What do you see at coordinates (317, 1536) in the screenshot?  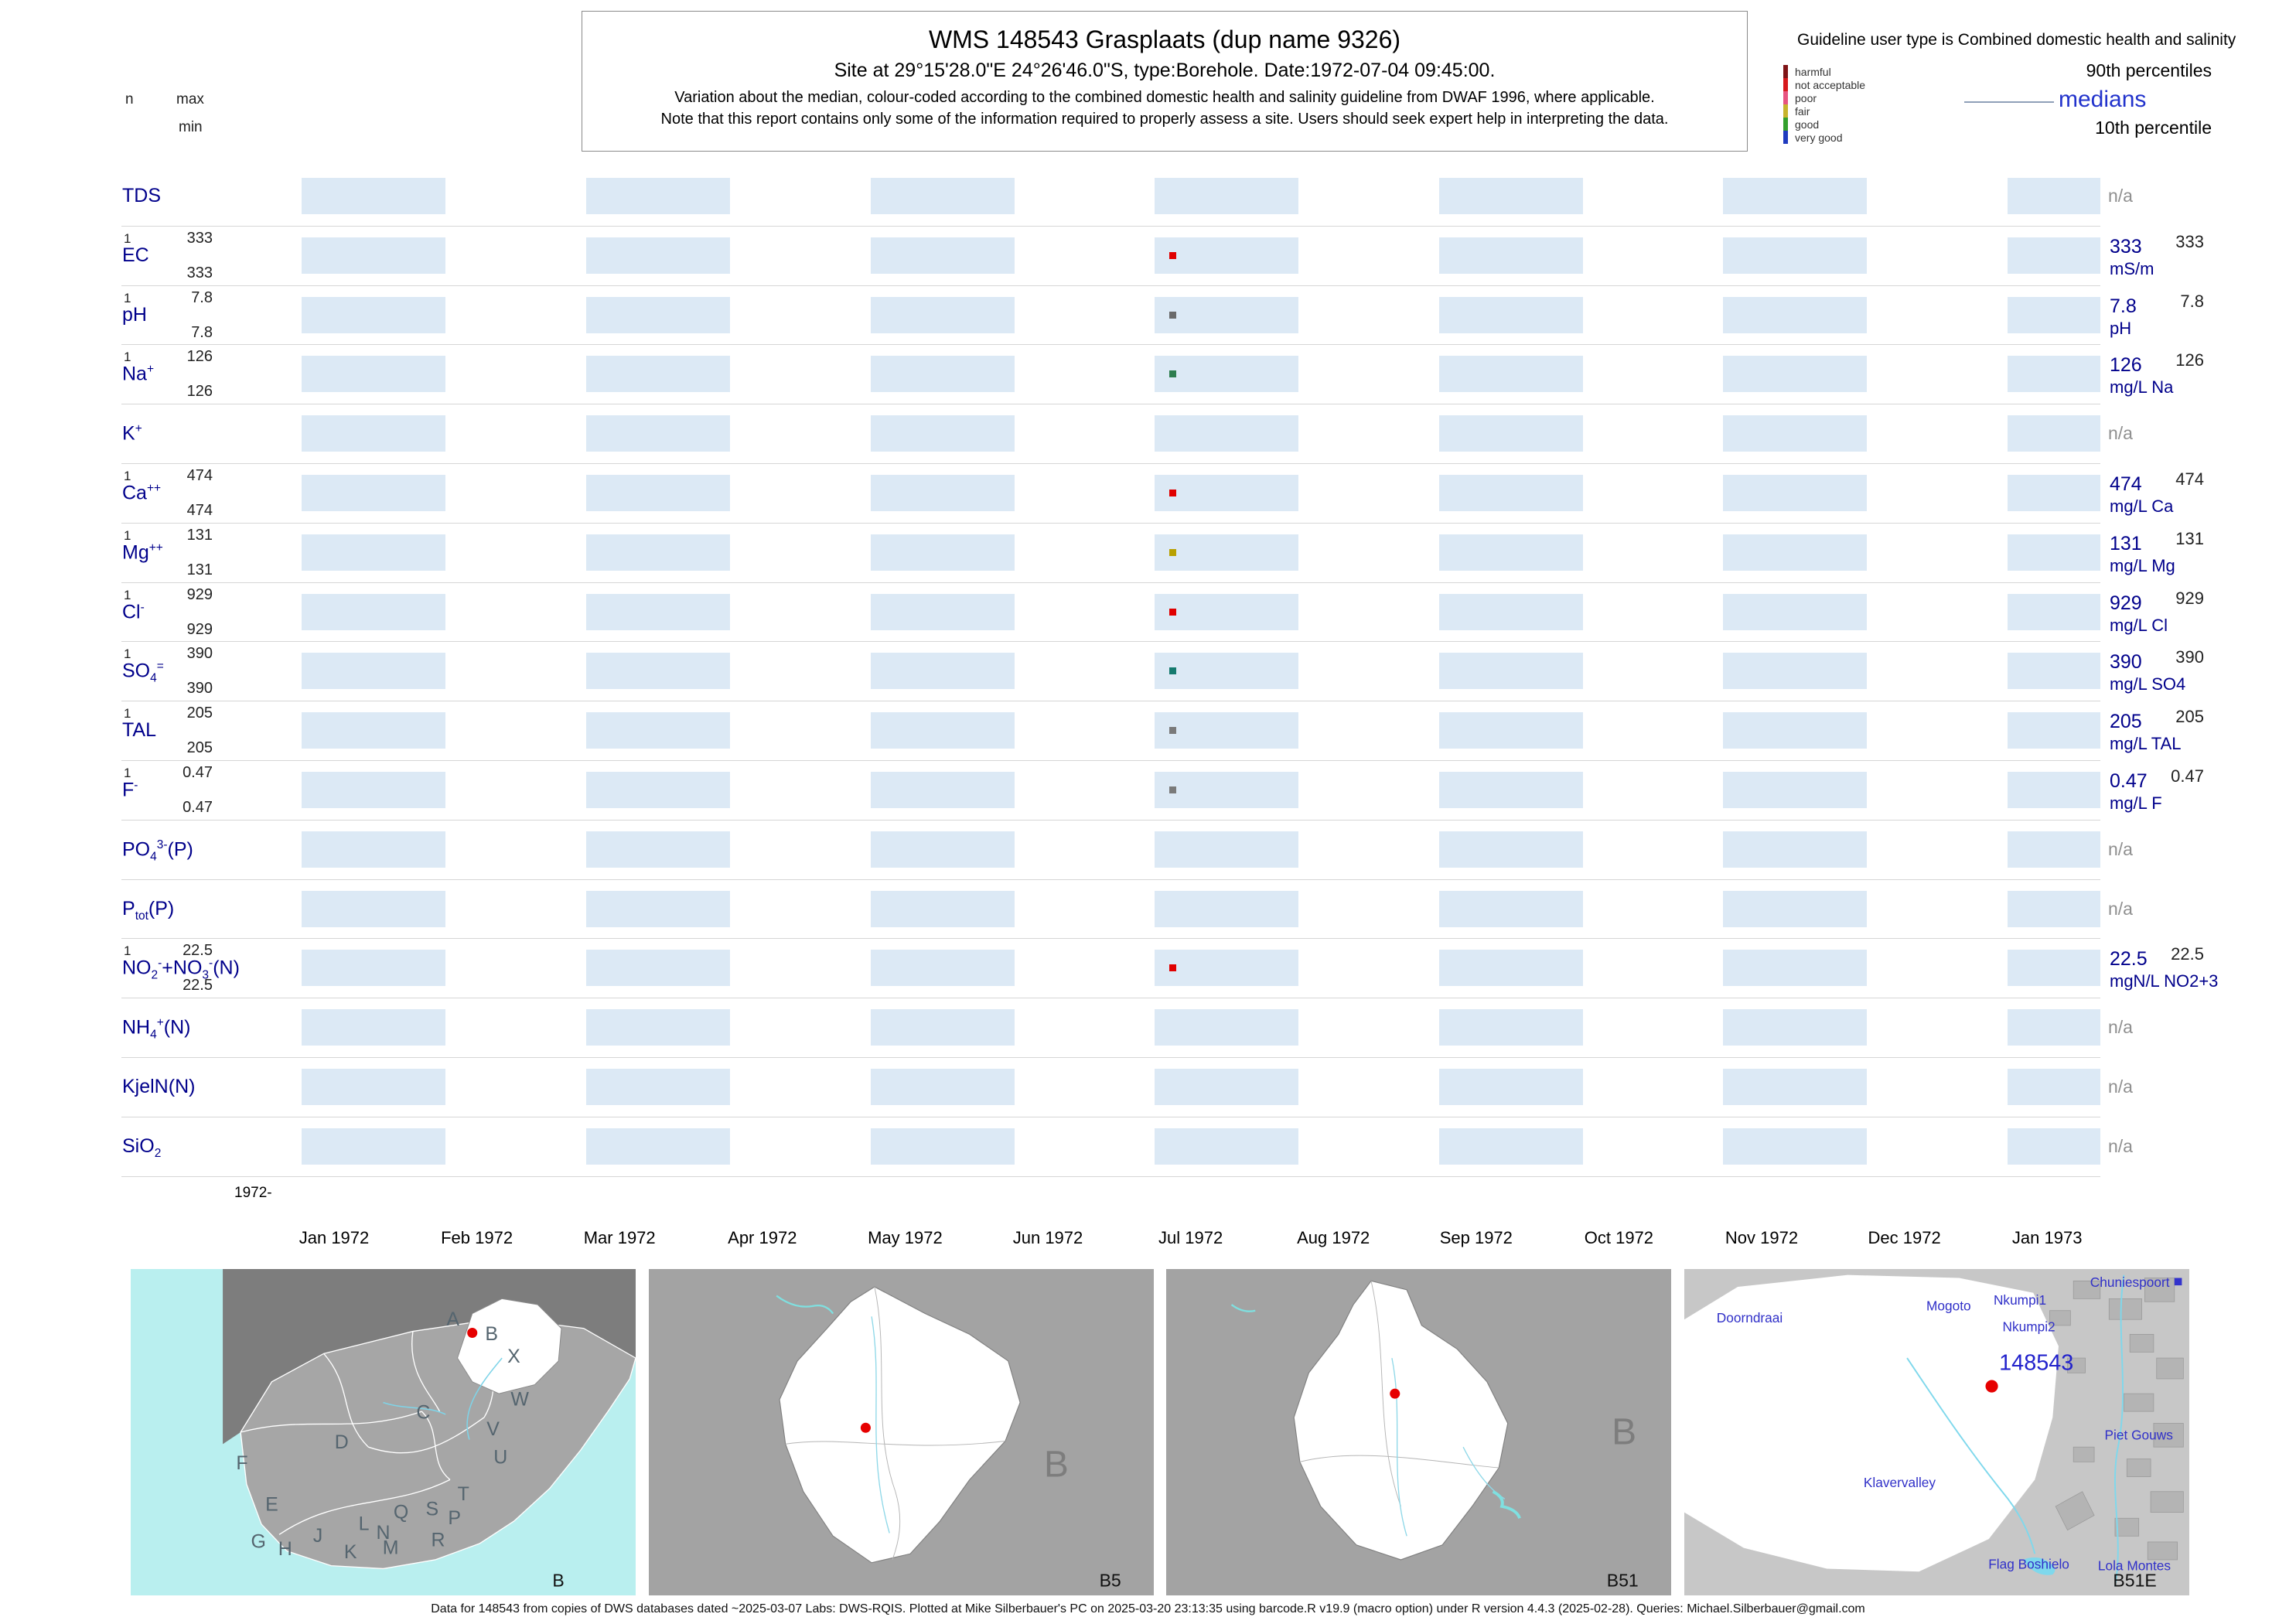 I see `region-letter: J` at bounding box center [317, 1536].